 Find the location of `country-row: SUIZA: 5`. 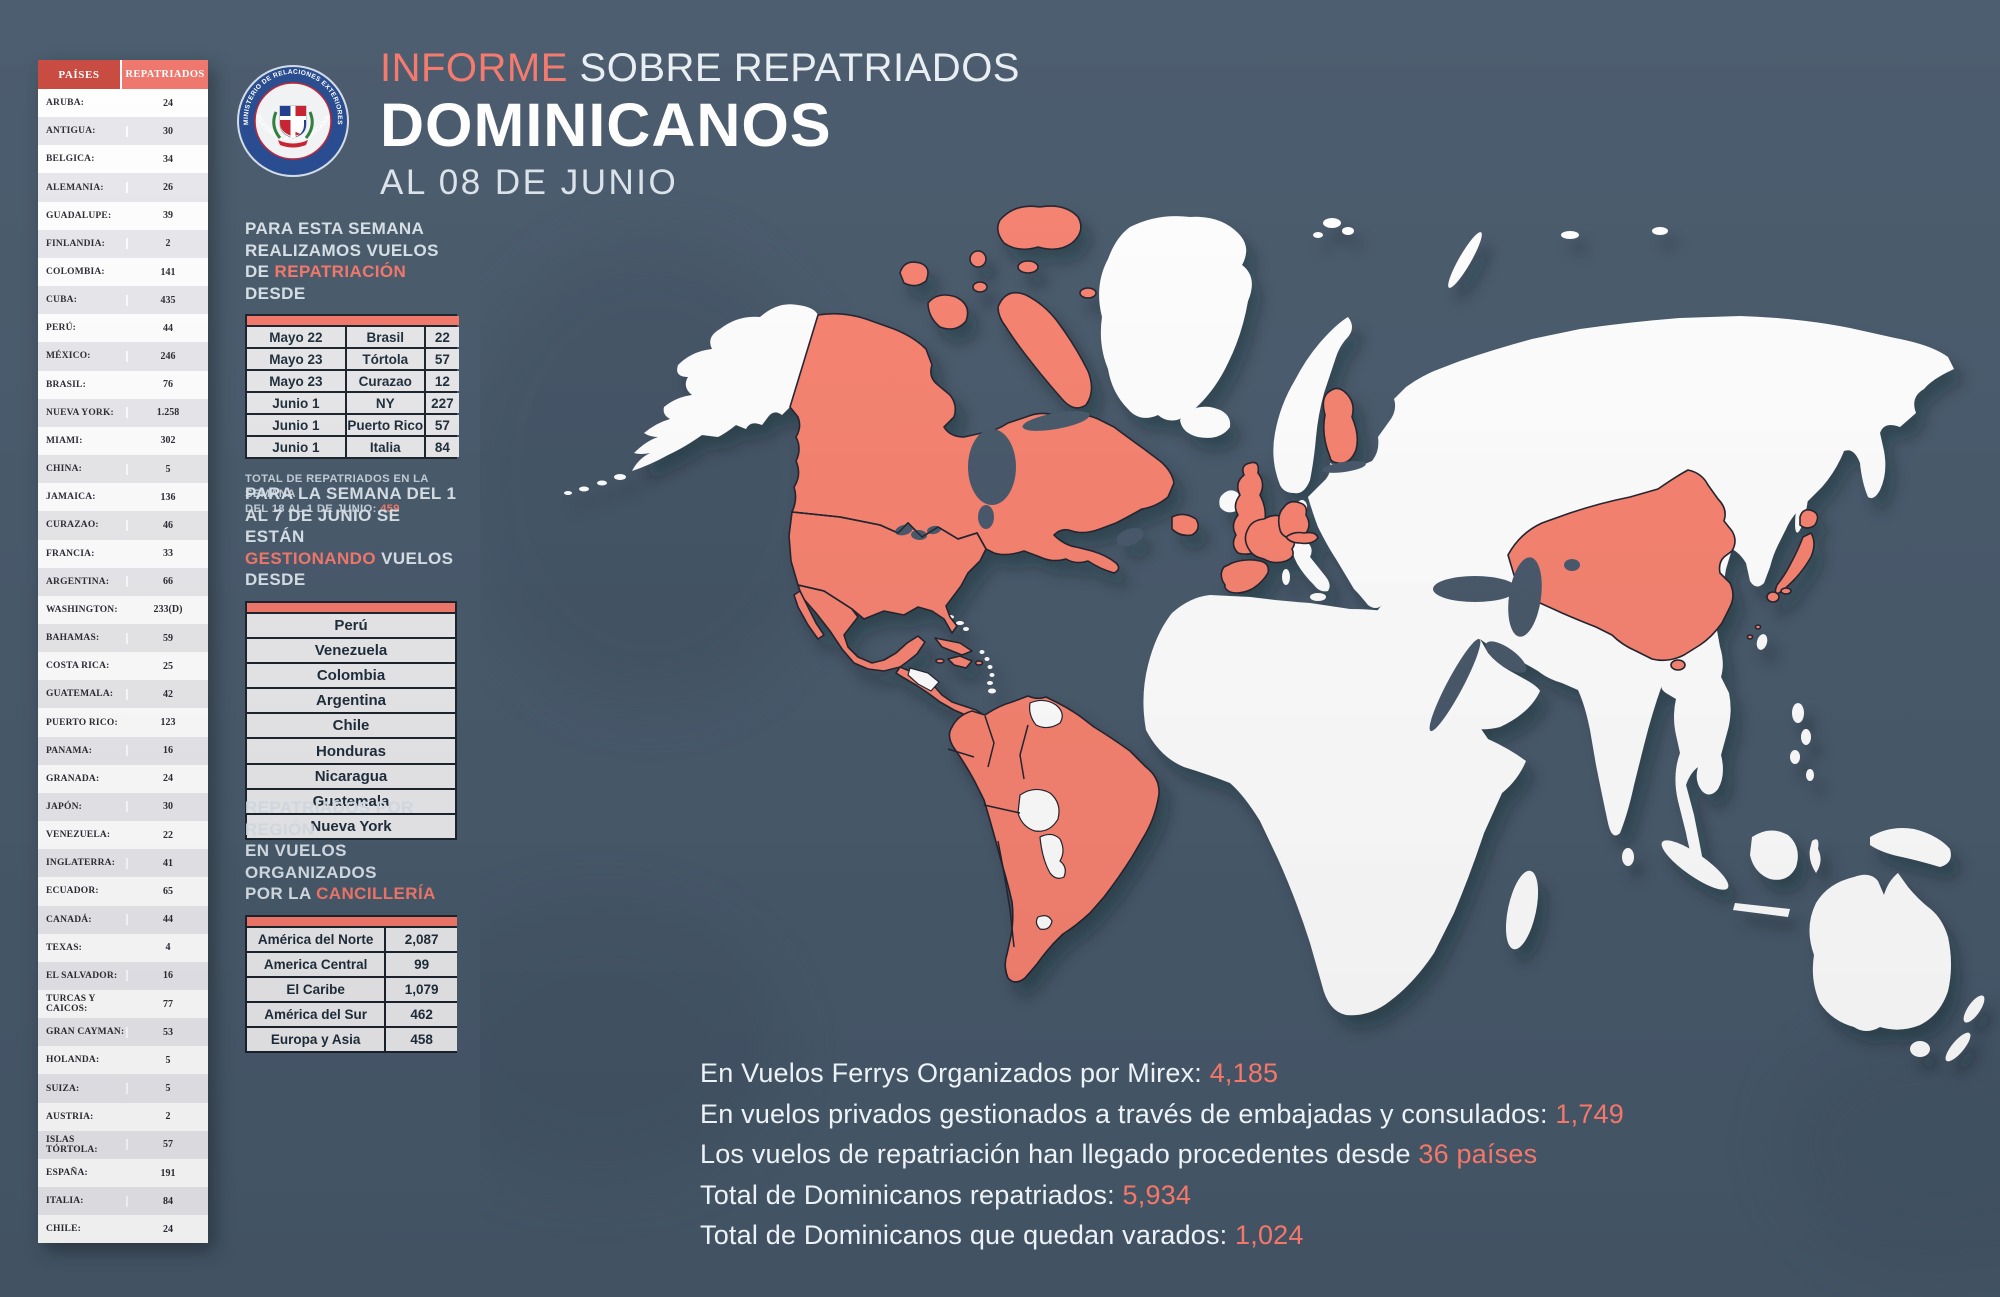

country-row: SUIZA: 5 is located at coordinates (123, 1088).